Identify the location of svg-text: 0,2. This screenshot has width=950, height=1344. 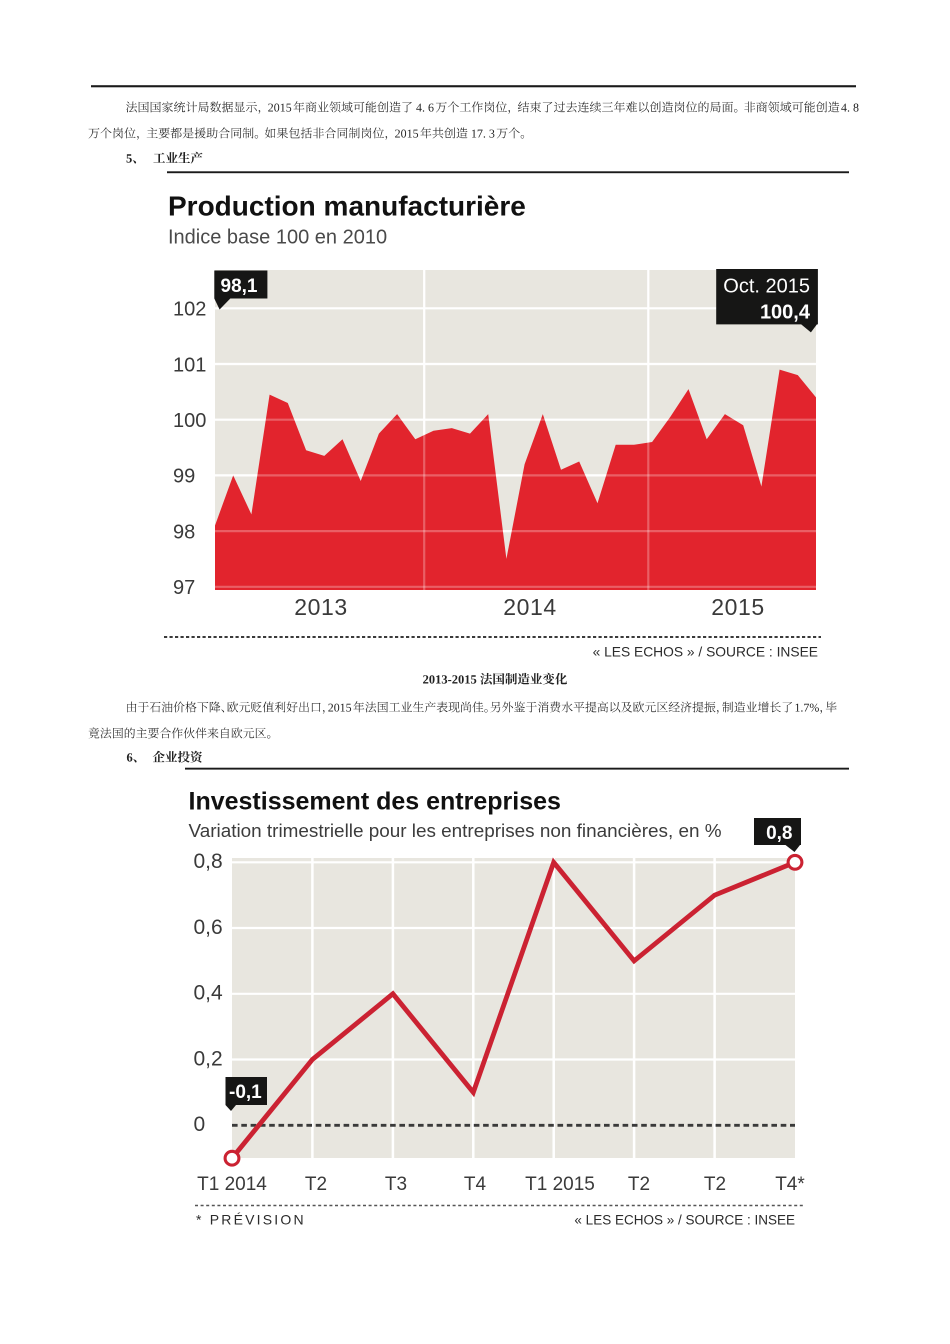
(208, 1058).